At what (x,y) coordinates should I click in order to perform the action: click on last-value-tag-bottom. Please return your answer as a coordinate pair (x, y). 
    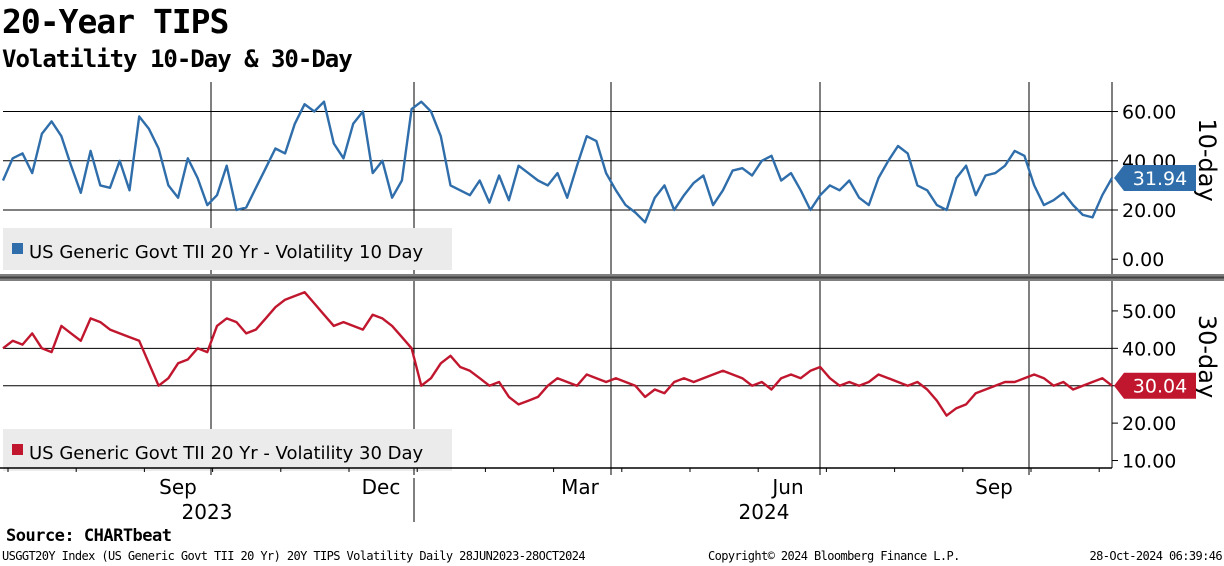
    Looking at the image, I should click on (1155, 385).